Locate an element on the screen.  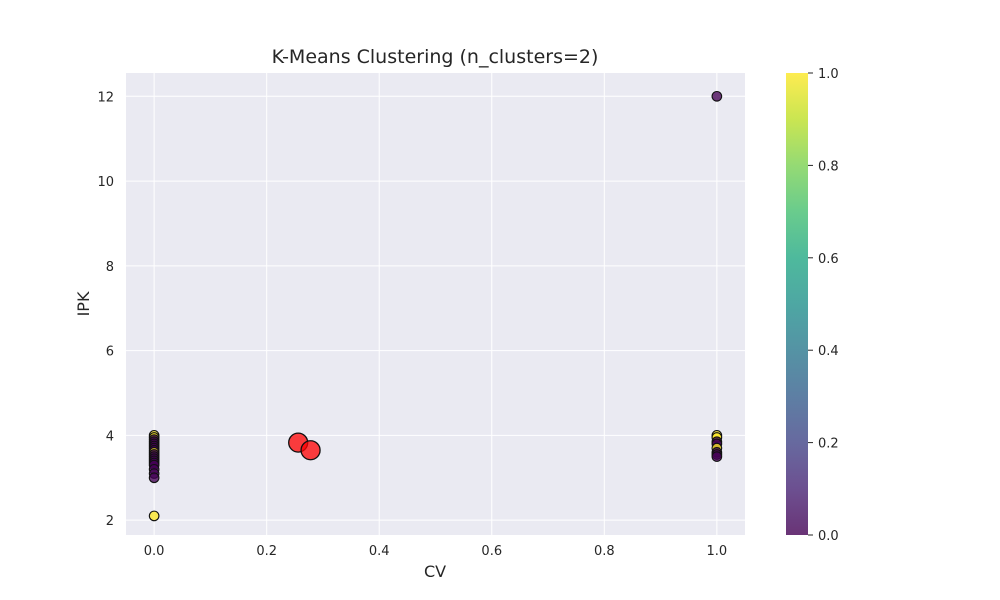
x-tick-label: 0.0 is located at coordinates (154, 551).